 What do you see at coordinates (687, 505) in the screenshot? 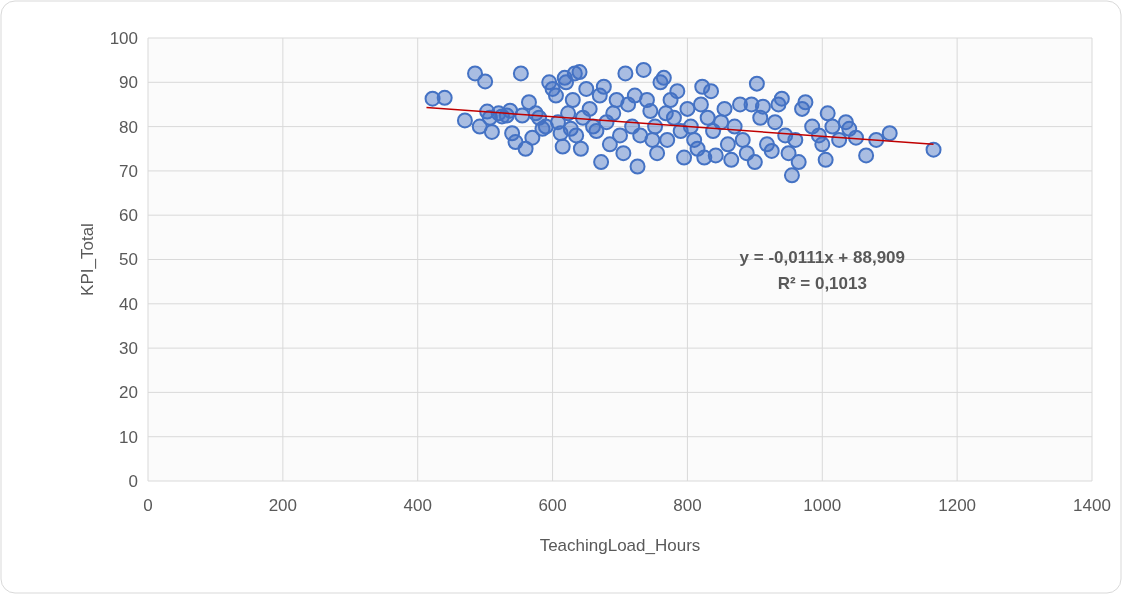
I see `x-tick-label: 800` at bounding box center [687, 505].